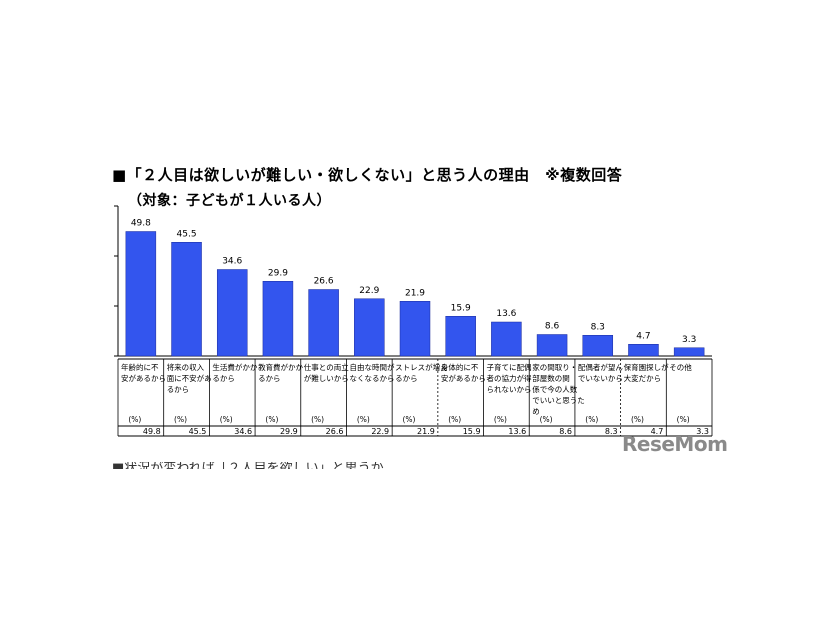 The height and width of the screenshot is (620, 826). What do you see at coordinates (509, 389) in the screenshot?
I see `category-label: られないから` at bounding box center [509, 389].